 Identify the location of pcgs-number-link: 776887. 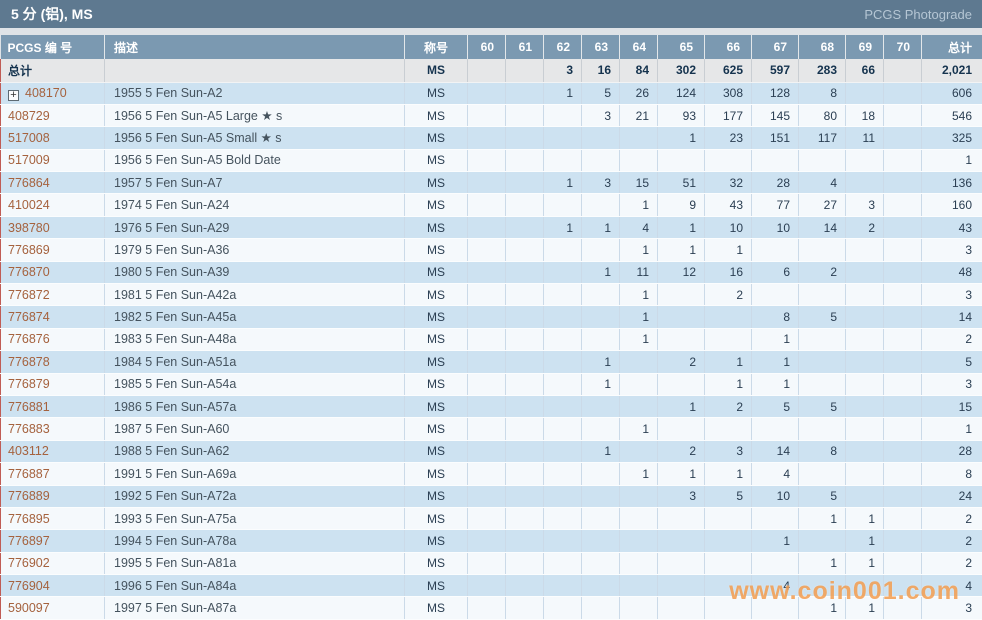
(29, 474).